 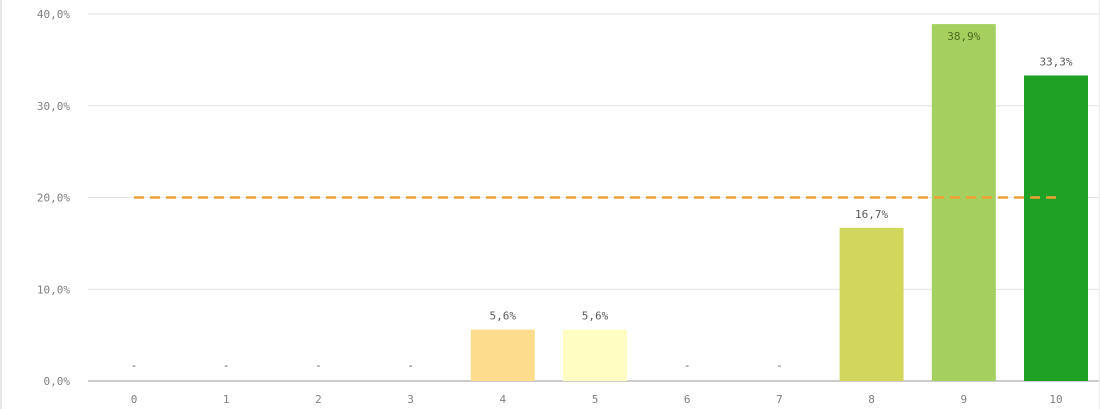 I want to click on y-tick-label: 20,0%, so click(x=53, y=198).